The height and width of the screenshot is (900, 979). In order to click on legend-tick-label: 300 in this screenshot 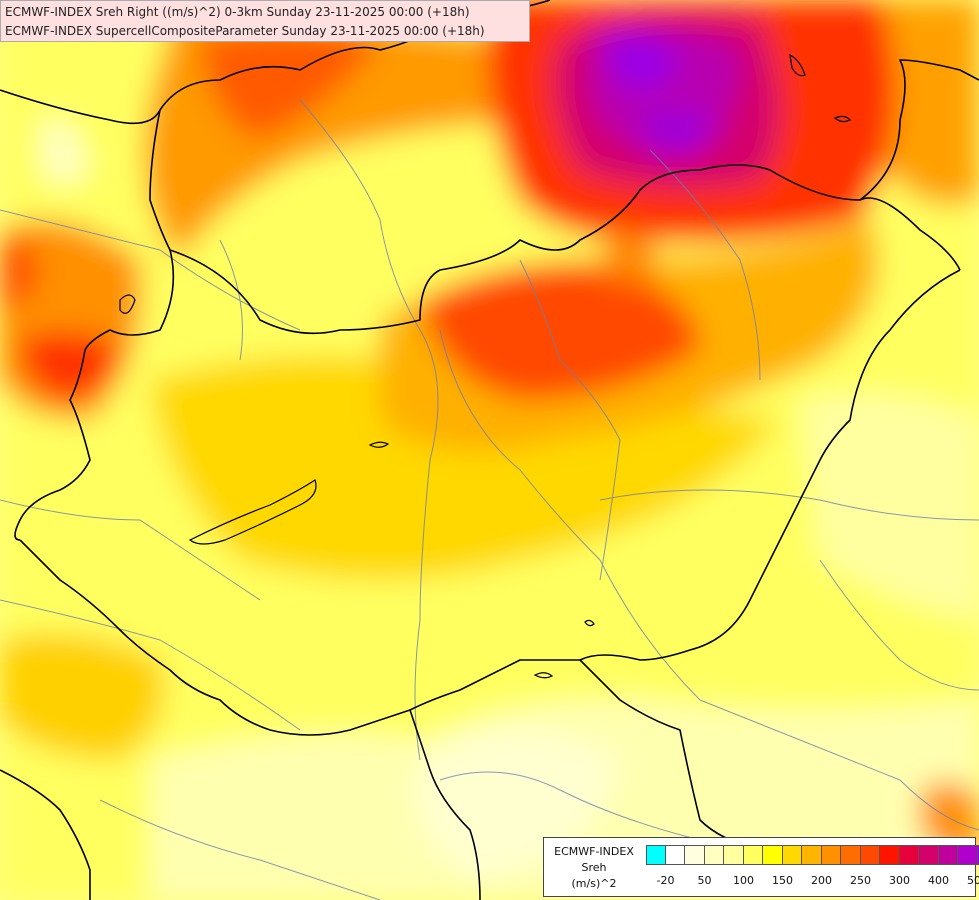, I will do `click(899, 880)`.